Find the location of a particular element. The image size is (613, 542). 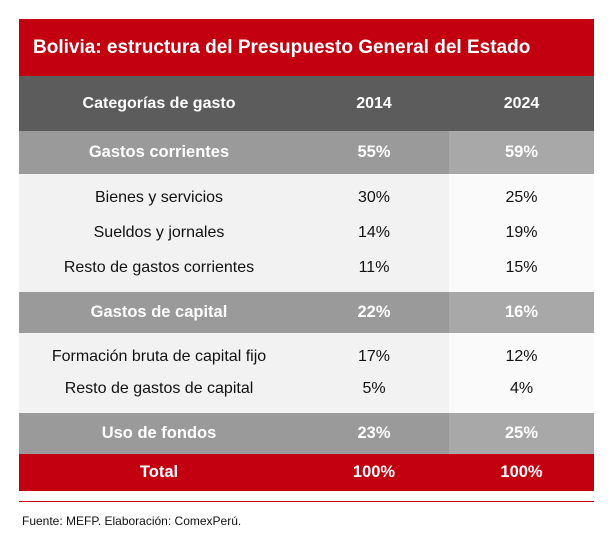

row-label: Total is located at coordinates (159, 472).